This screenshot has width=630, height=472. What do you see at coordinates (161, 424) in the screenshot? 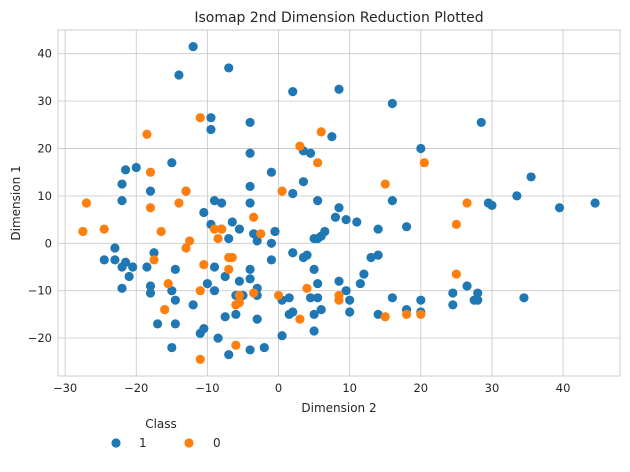
I see `legend-title: Class` at bounding box center [161, 424].